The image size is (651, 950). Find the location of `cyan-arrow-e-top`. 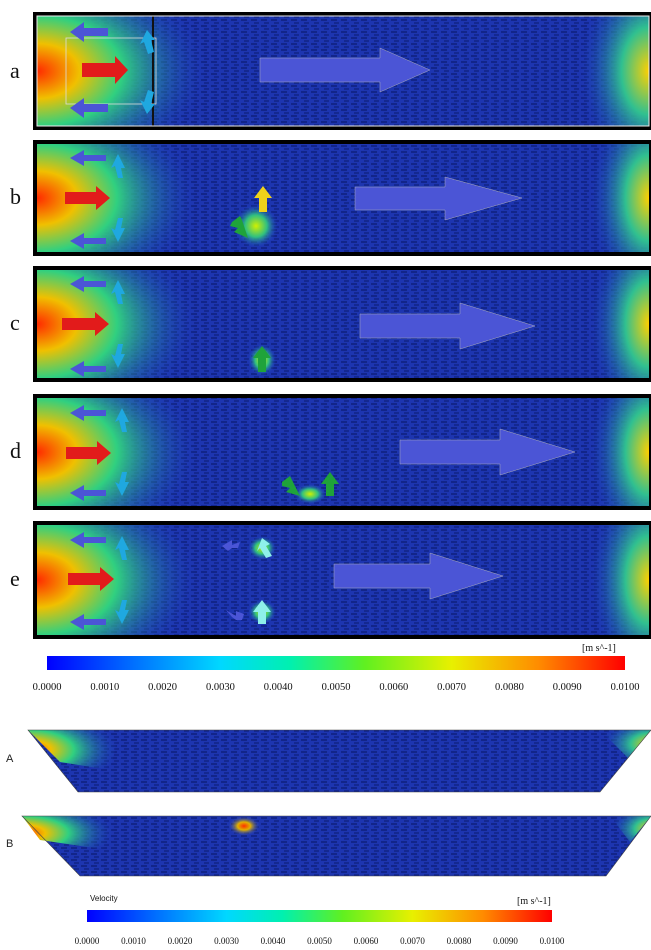

cyan-arrow-e-top is located at coordinates (122, 548).